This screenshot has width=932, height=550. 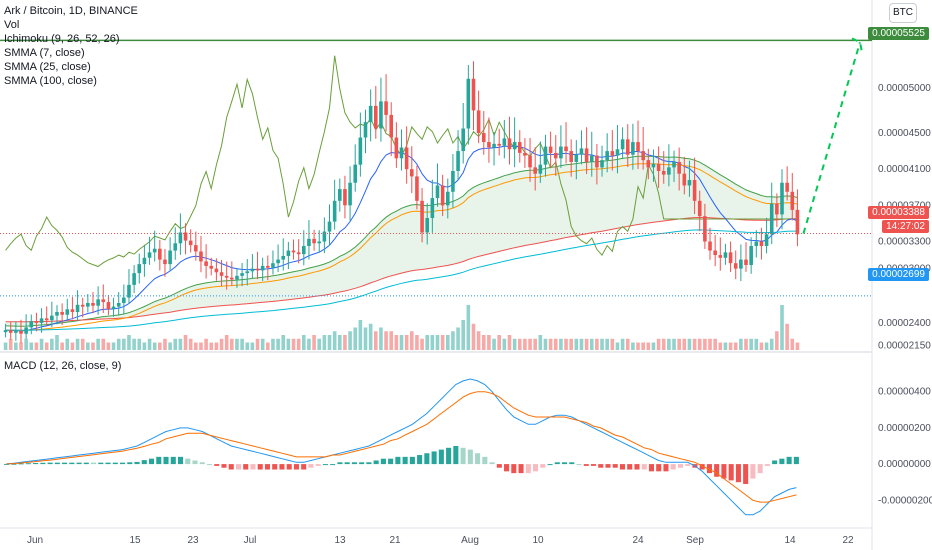 What do you see at coordinates (12, 25) in the screenshot?
I see `legend-vol: Vol` at bounding box center [12, 25].